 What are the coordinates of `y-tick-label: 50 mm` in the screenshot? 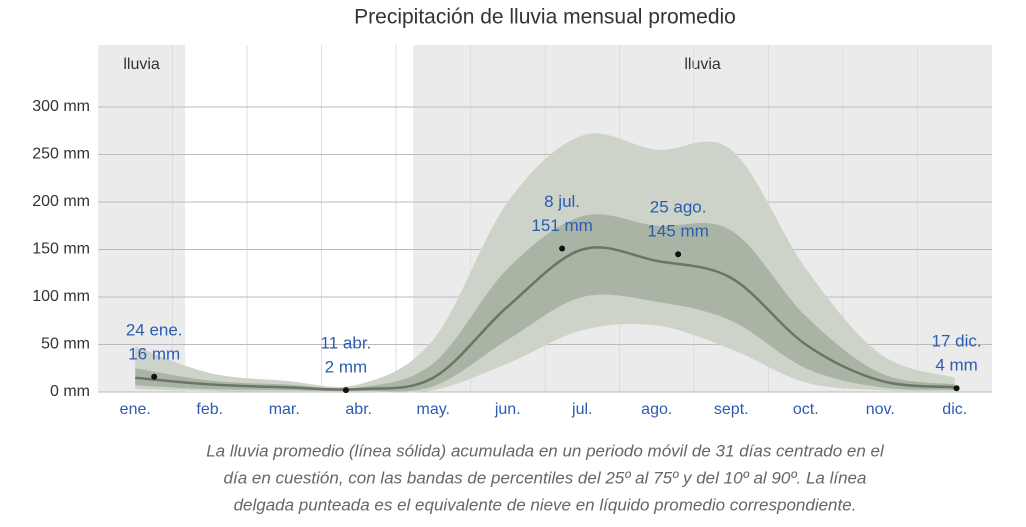 It's located at (65, 344).